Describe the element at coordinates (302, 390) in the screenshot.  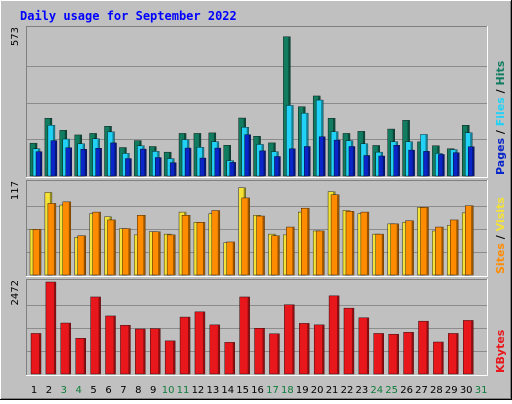
I see `x-label-day-19: 19` at that location.